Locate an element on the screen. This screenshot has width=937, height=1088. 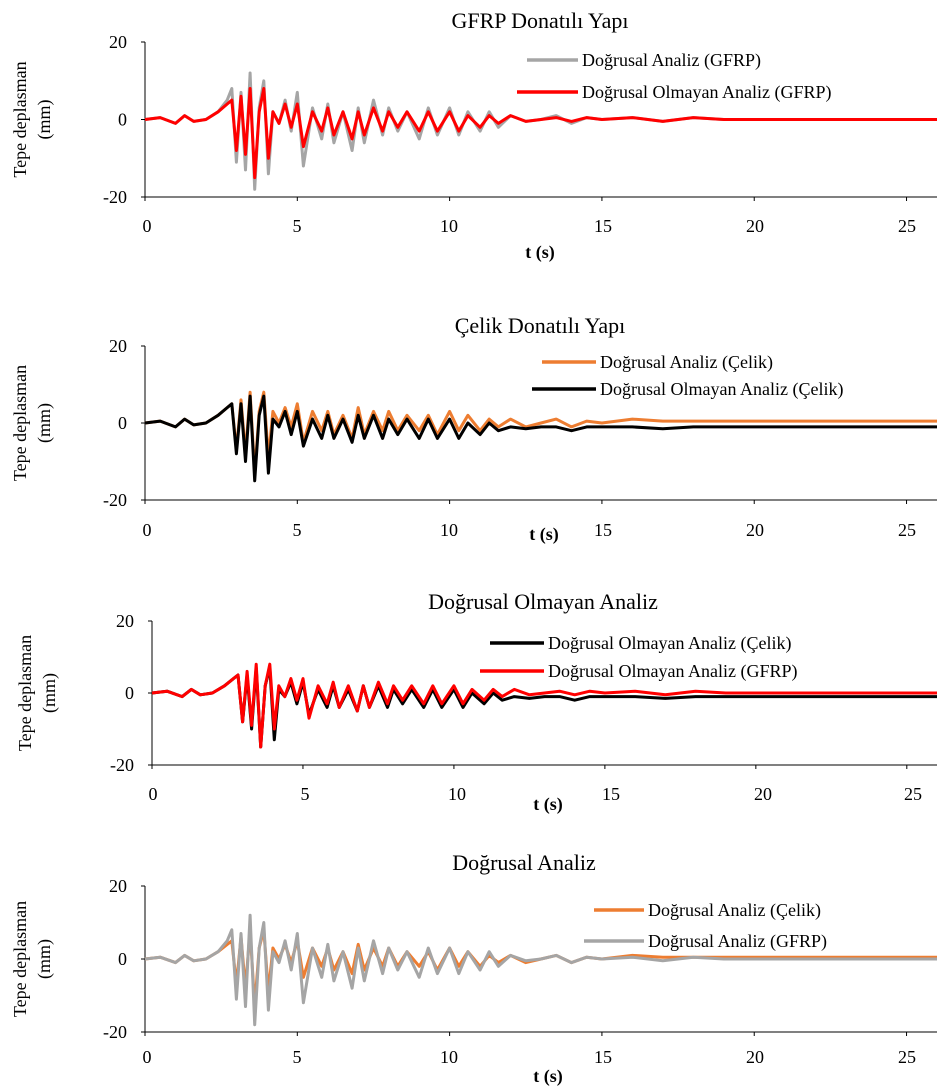
chart-title: Çelik Donatılı Yapı is located at coordinates (540, 325).